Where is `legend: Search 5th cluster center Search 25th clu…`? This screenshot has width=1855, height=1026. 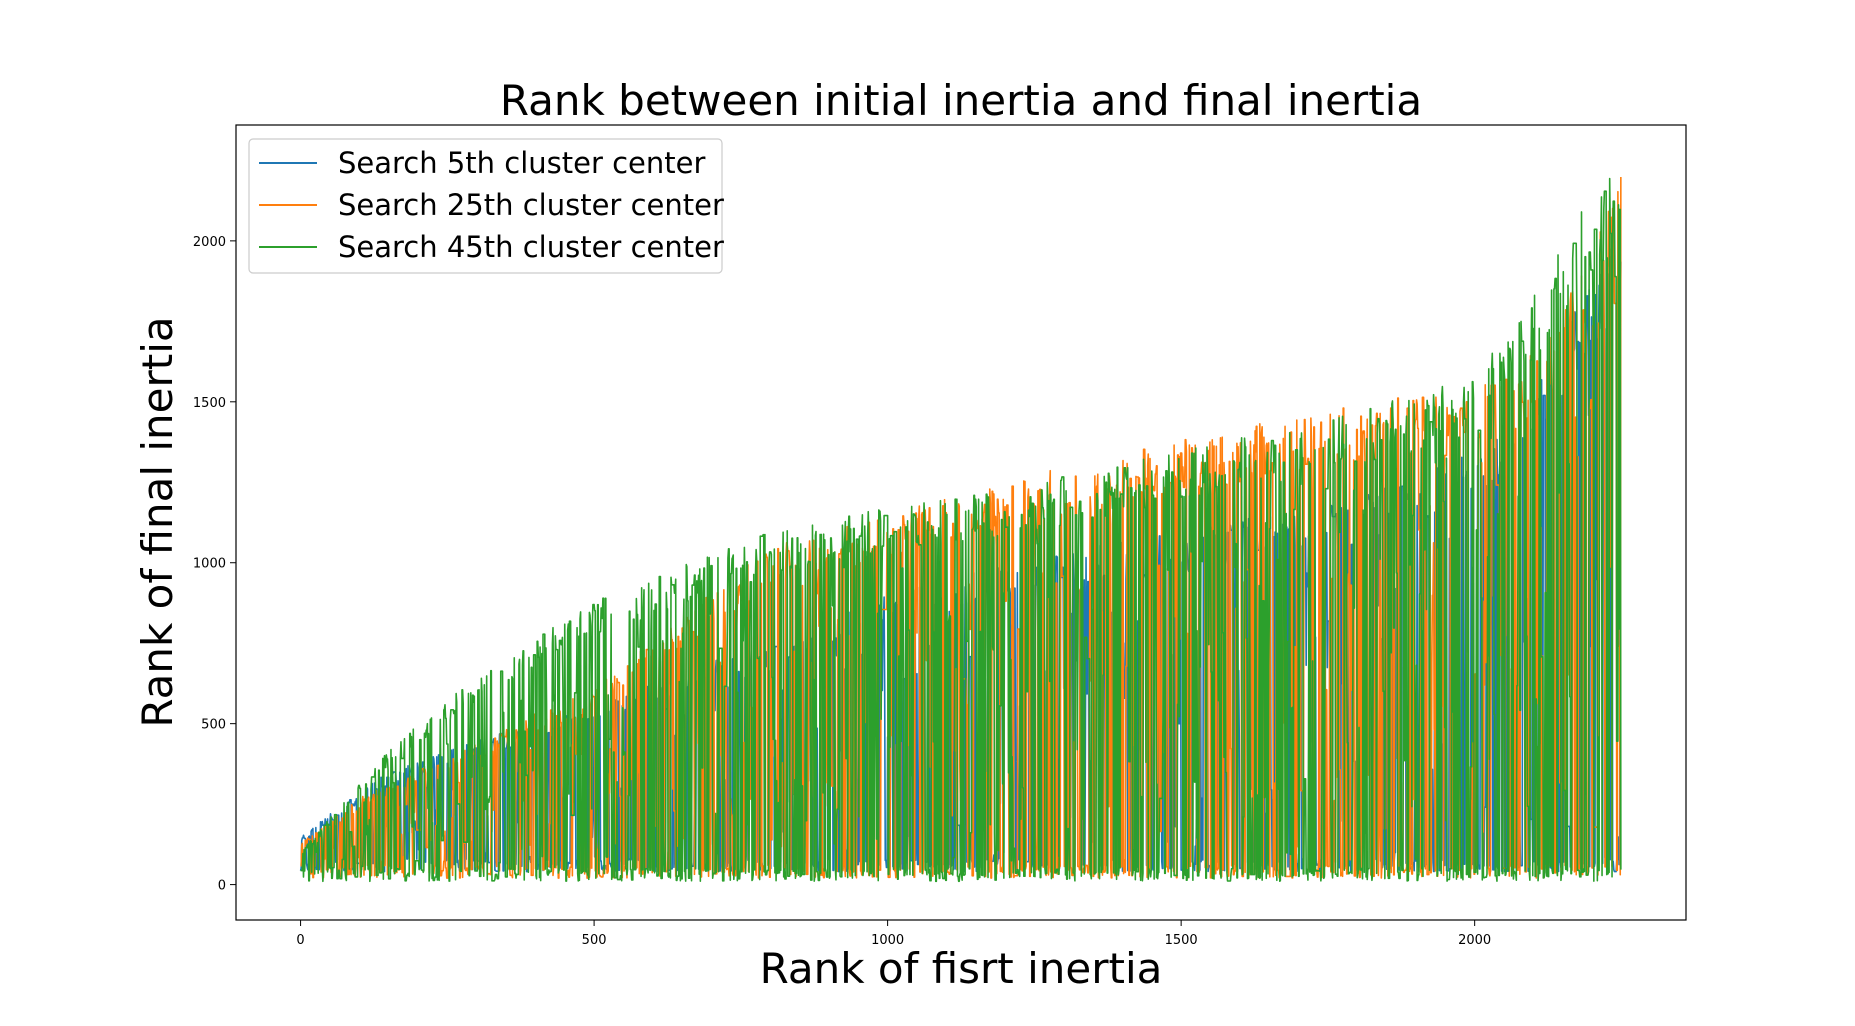
legend: Search 5th cluster center Search 25th clu… is located at coordinates (486, 206).